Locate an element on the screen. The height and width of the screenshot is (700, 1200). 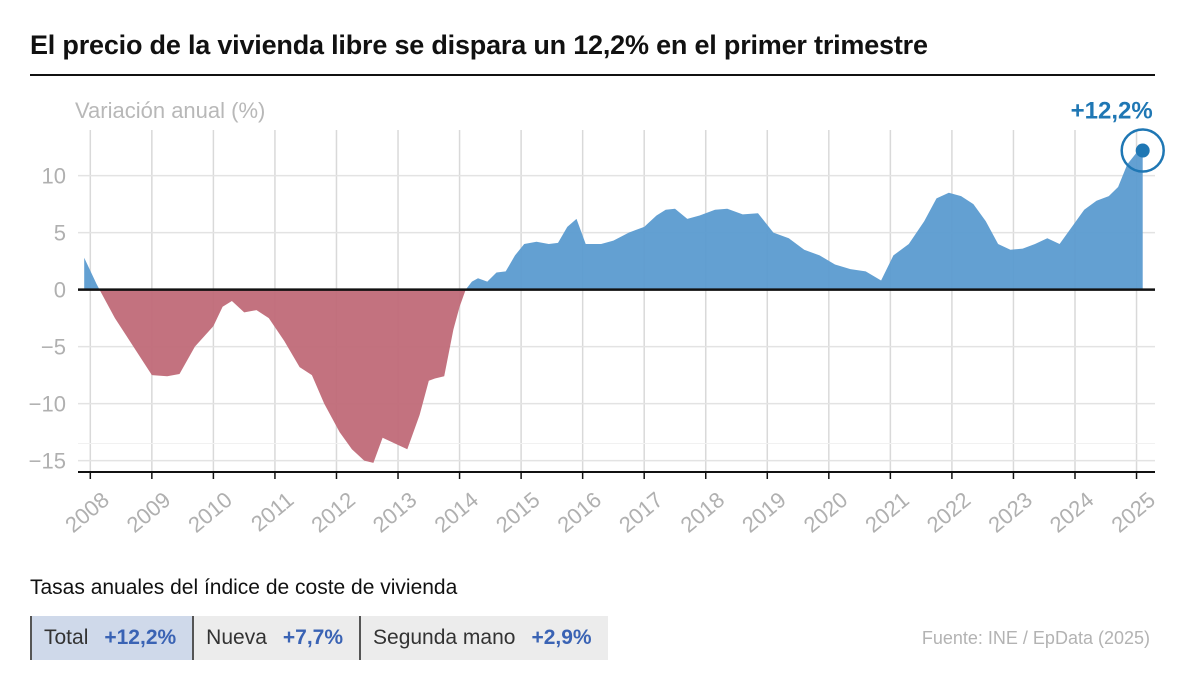
y-tick-label: 0 is located at coordinates (60, 290).